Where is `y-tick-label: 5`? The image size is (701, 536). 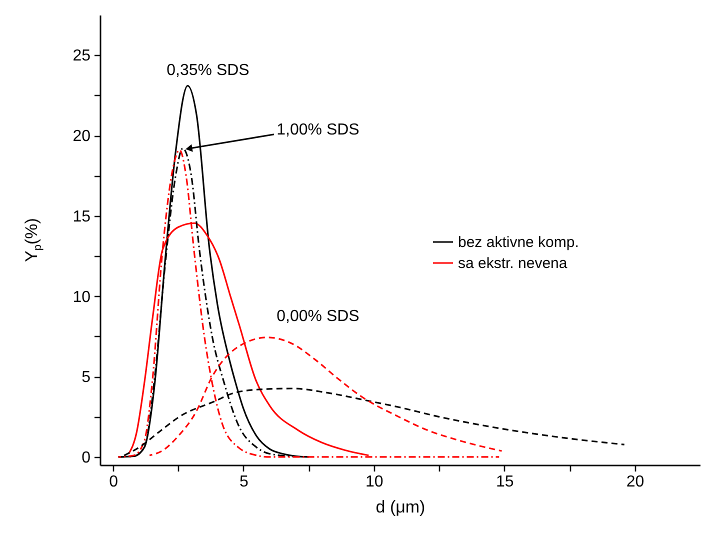 y-tick-label: 5 is located at coordinates (86, 377).